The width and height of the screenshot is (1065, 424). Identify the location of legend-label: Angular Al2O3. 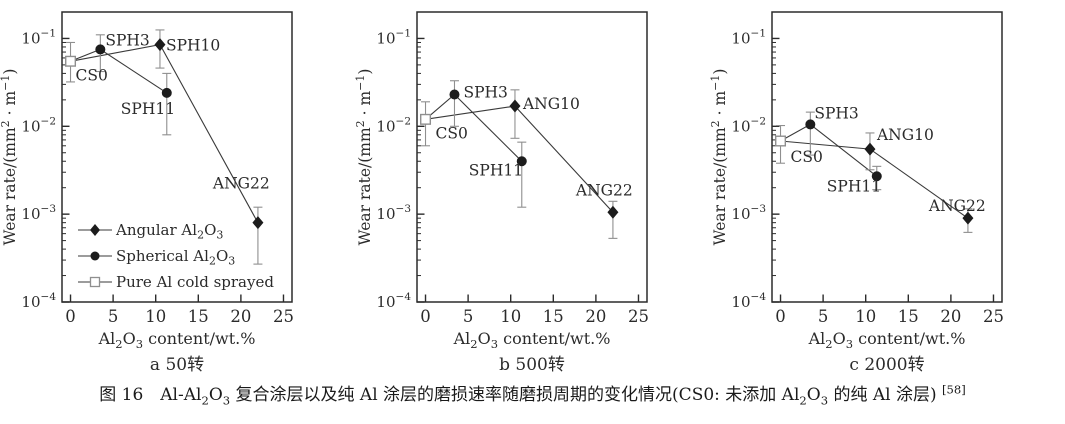
(169, 231).